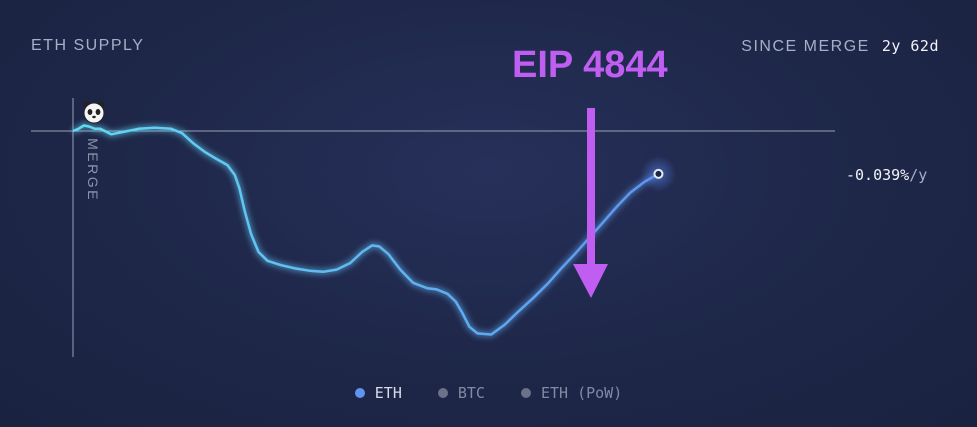 The width and height of the screenshot is (977, 427). I want to click on legend-item-eth-pow: ETH (PoW), so click(571, 393).